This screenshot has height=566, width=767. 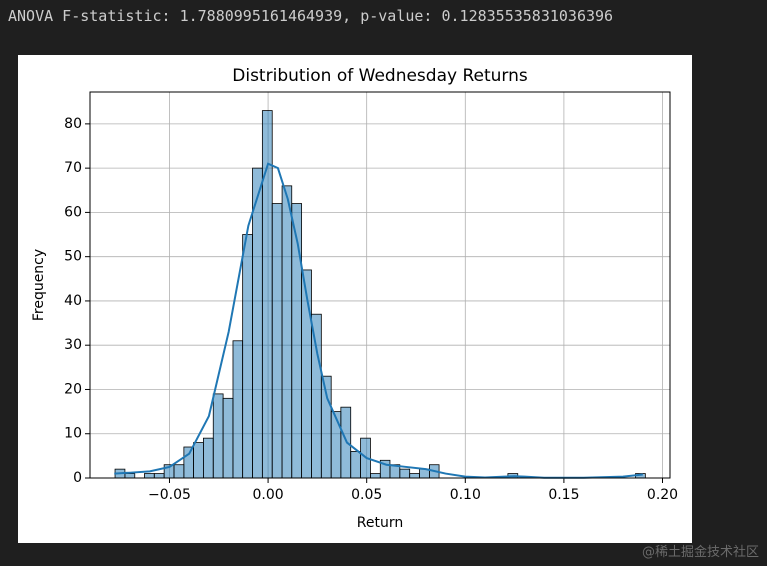 I want to click on y-tick-label: 20, so click(x=73, y=389).